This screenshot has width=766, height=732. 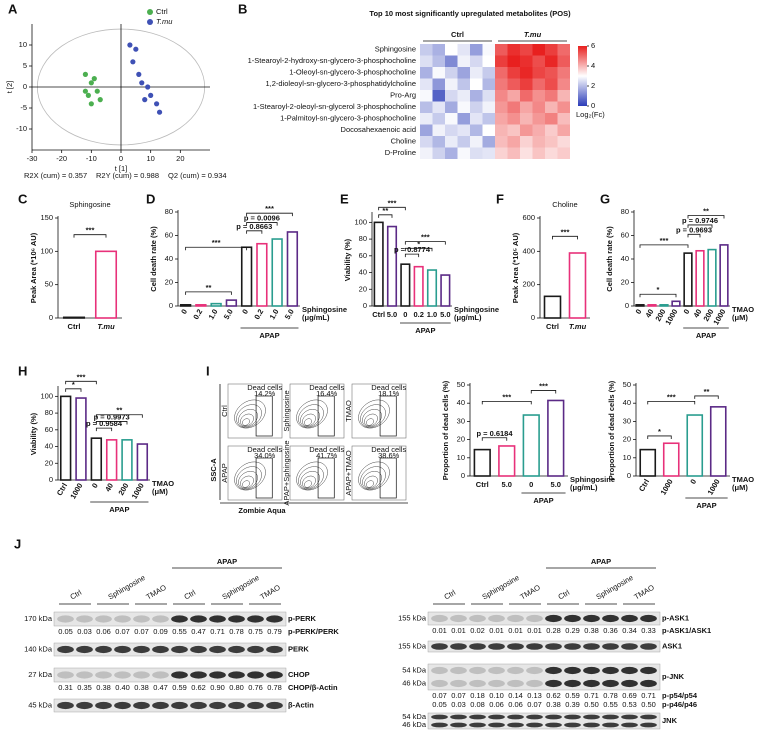 I want to click on column-group-label: Ctrl, so click(x=457, y=34).